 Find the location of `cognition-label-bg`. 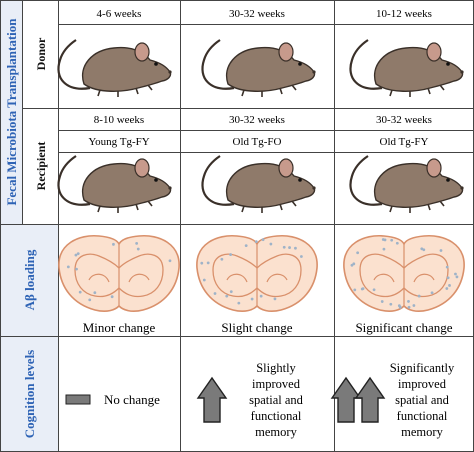

cognition-label-bg is located at coordinates (29, 394).